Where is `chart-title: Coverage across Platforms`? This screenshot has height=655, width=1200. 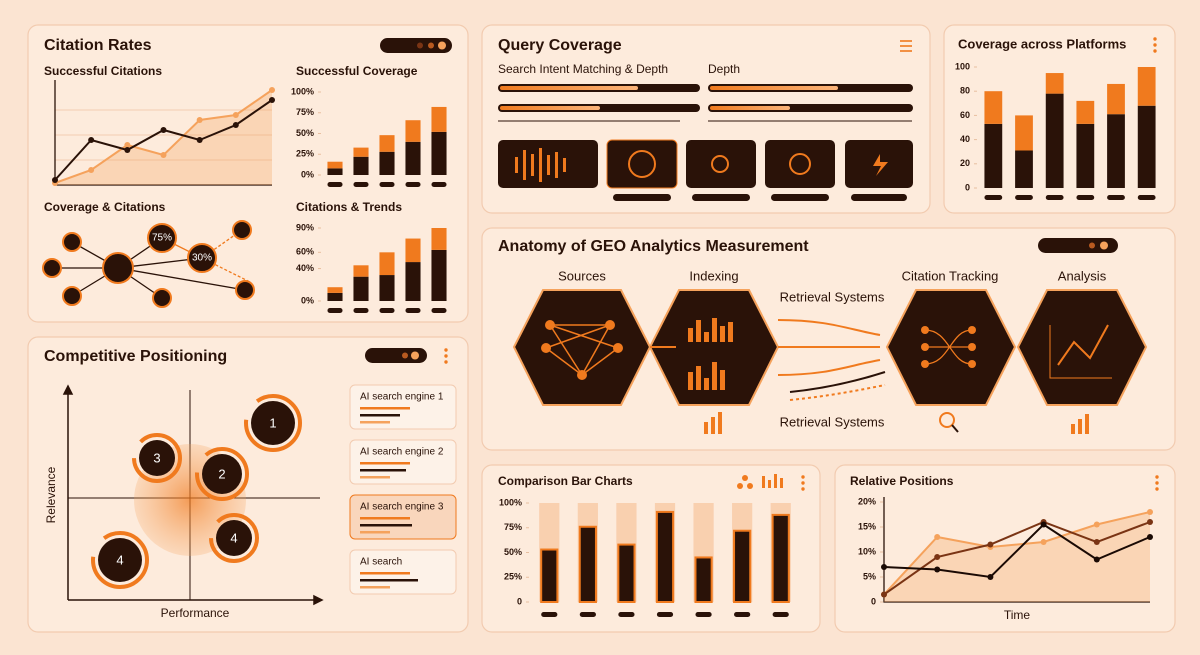 chart-title: Coverage across Platforms is located at coordinates (1042, 43).